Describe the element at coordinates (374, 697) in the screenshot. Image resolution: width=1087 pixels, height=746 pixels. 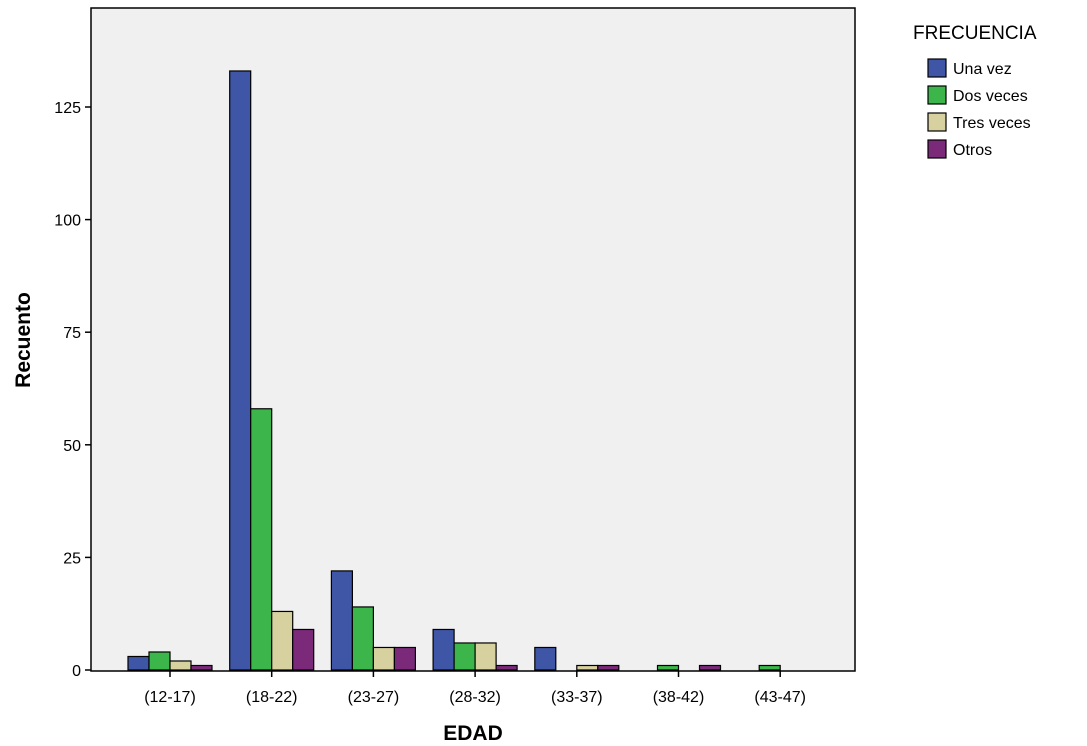
I see `x-tick-label: (23-27)` at that location.